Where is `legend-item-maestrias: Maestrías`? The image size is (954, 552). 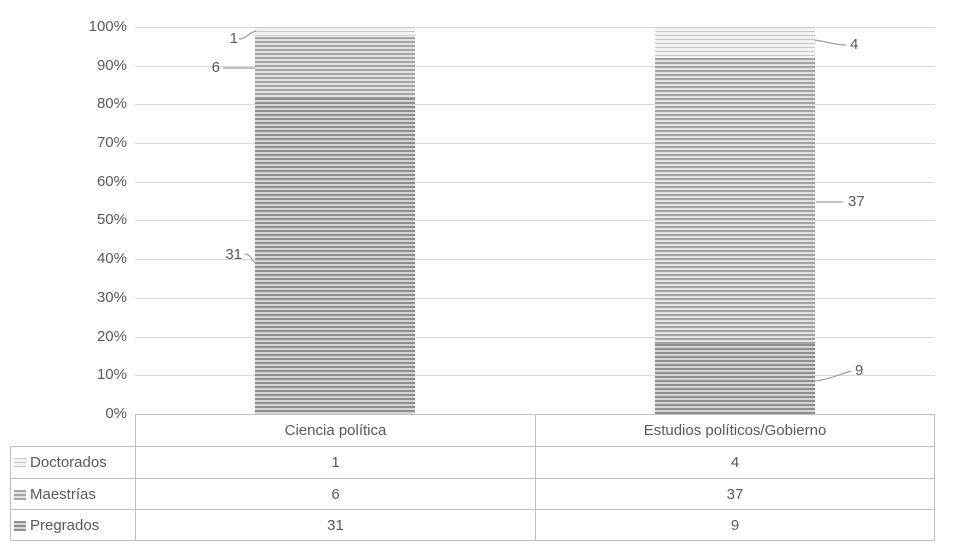
legend-item-maestrias: Maestrías is located at coordinates (73, 494).